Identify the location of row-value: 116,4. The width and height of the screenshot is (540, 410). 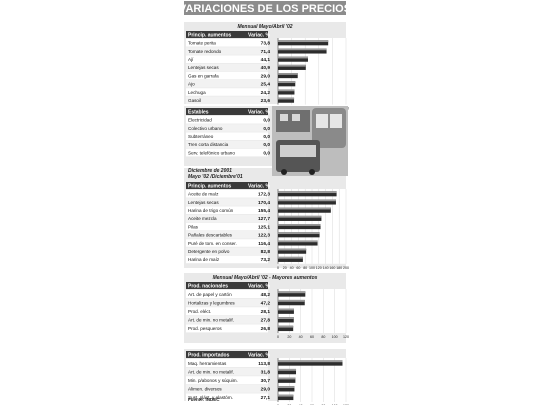
(264, 244).